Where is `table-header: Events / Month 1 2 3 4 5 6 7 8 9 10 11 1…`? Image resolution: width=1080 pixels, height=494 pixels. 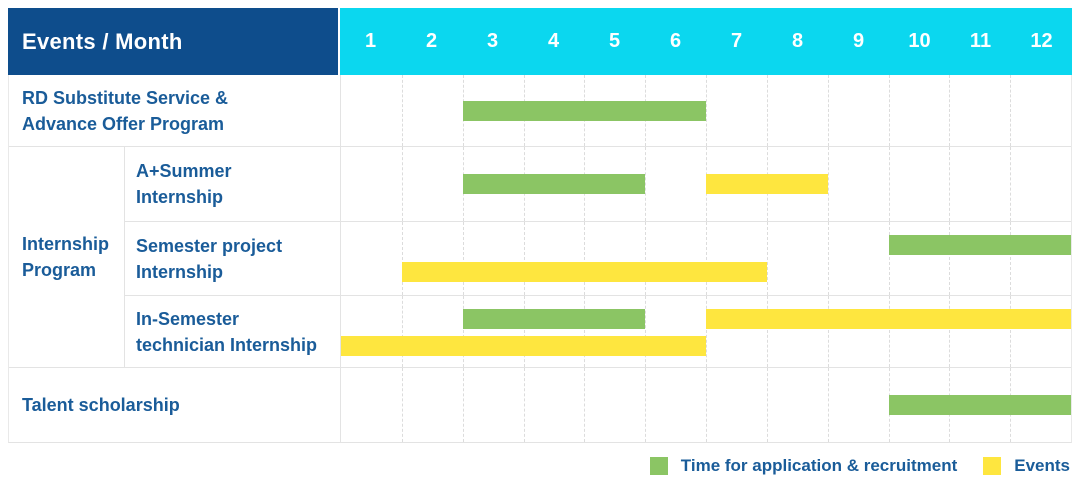
table-header: Events / Month 1 2 3 4 5 6 7 8 9 10 11 1… is located at coordinates (540, 41).